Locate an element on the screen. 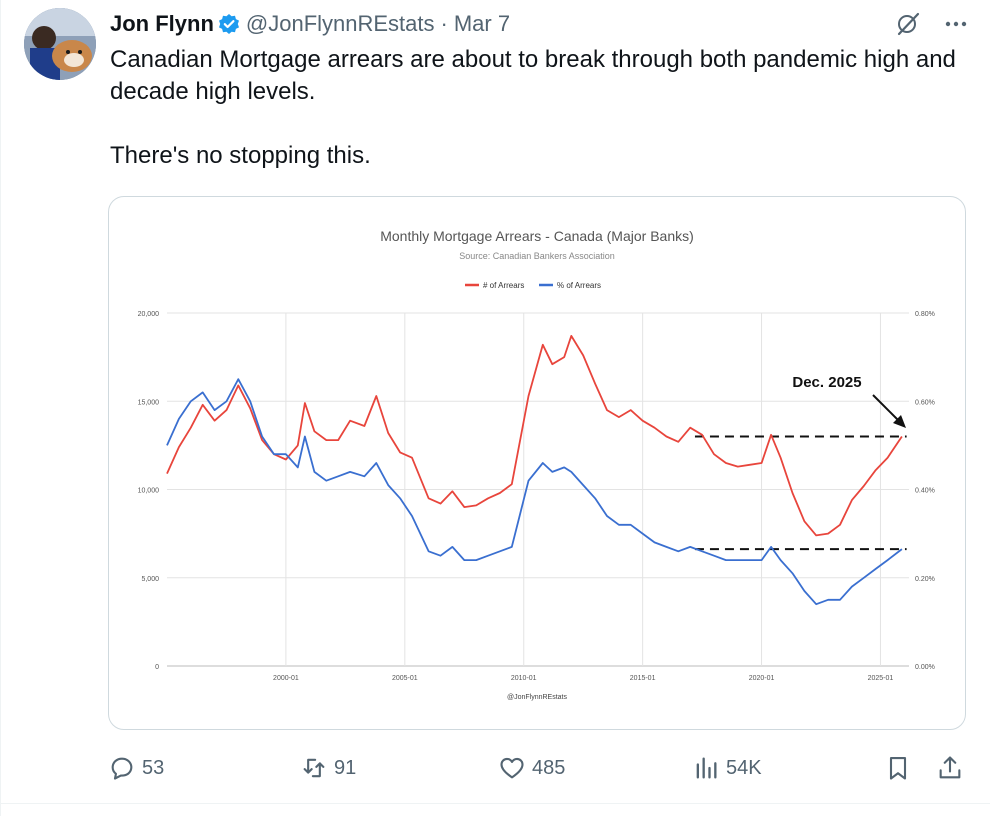  reply-count: 53 is located at coordinates (153, 767).